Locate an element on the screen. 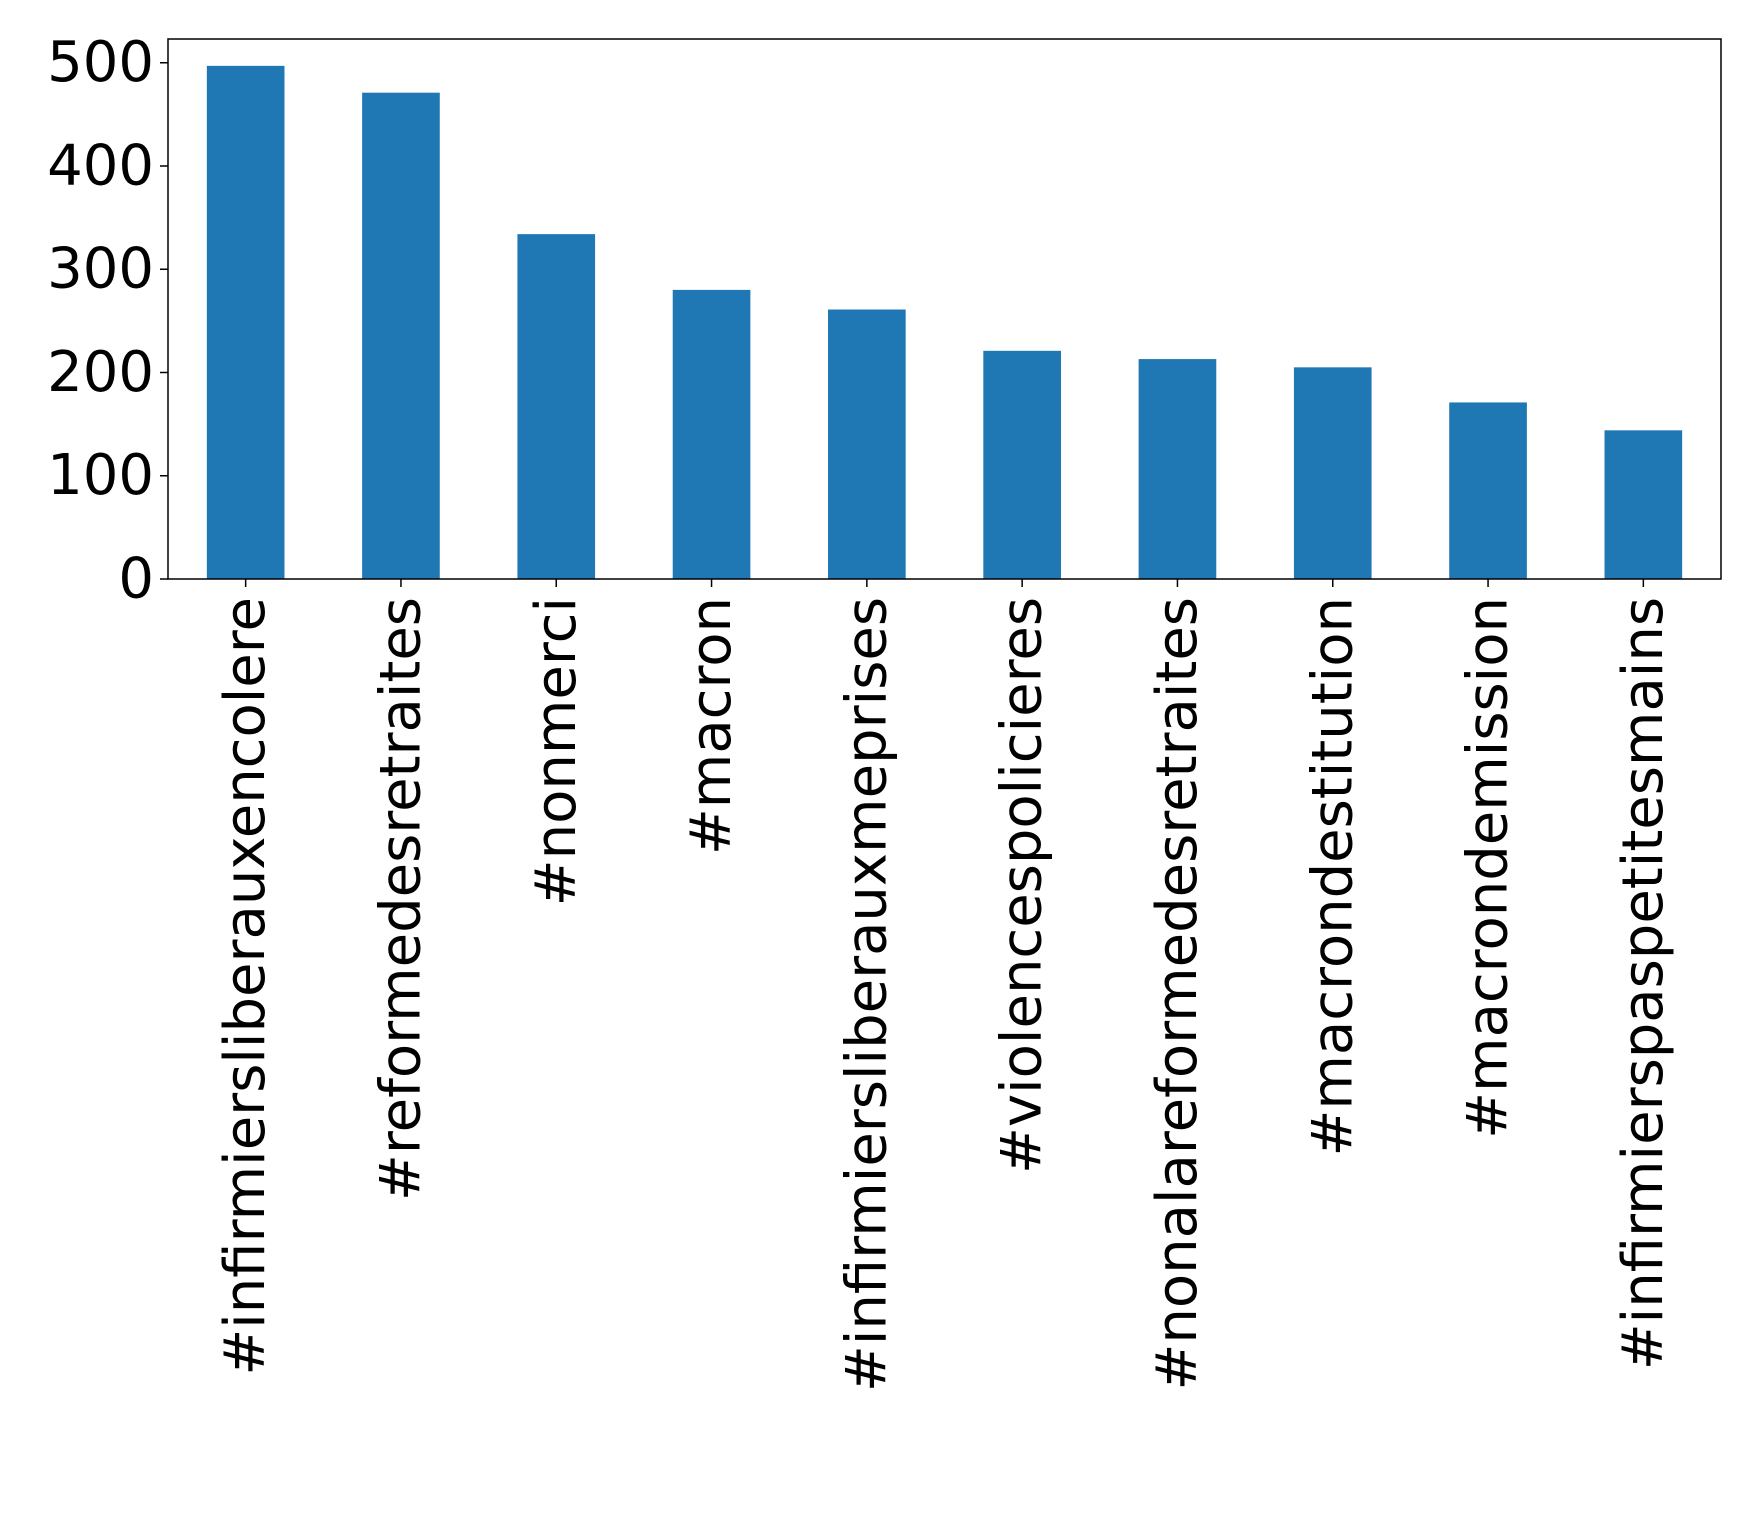 The image size is (1759, 1515). x-tick-label-6: #nonalareformedesretraites is located at coordinates (1177, 994).